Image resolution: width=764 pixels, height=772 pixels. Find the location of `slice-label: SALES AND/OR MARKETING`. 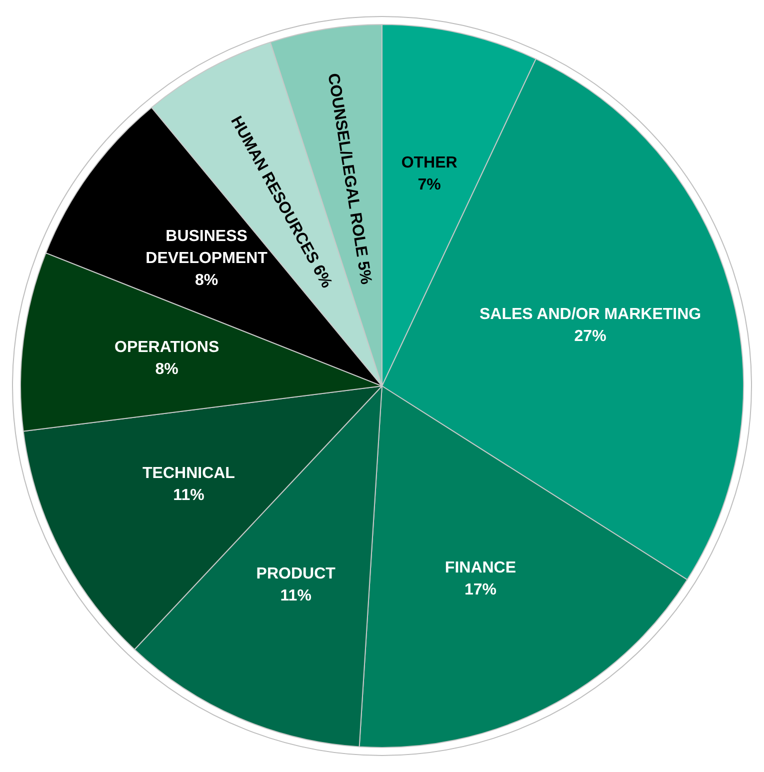

slice-label: SALES AND/OR MARKETING is located at coordinates (590, 314).